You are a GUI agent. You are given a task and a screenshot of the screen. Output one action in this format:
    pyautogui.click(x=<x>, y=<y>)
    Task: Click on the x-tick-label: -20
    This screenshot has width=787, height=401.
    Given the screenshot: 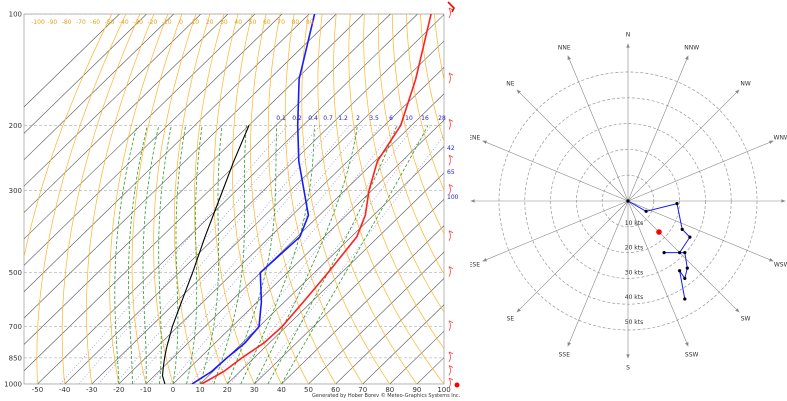 What is the action you would take?
    pyautogui.click(x=118, y=390)
    